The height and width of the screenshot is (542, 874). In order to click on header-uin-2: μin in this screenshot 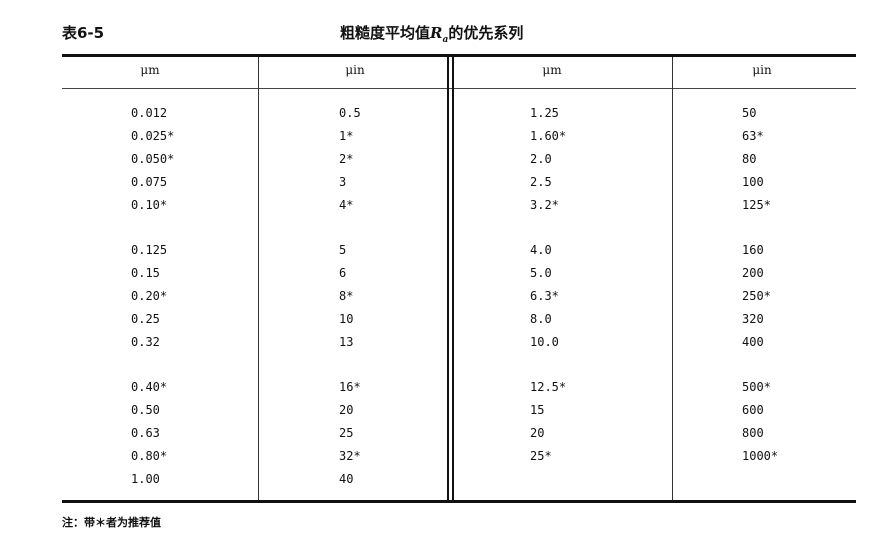, I will do `click(762, 70)`.